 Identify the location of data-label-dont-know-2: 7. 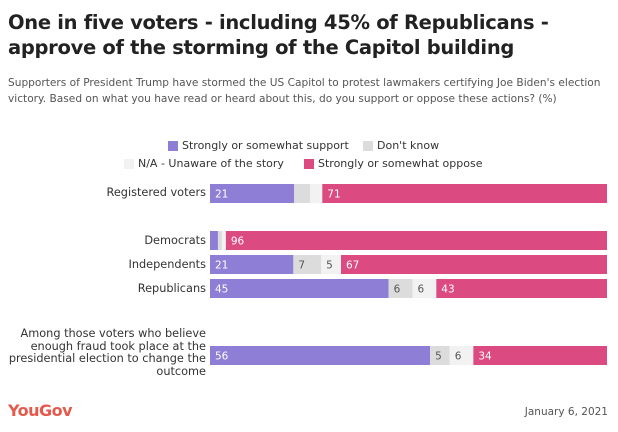
(301, 266).